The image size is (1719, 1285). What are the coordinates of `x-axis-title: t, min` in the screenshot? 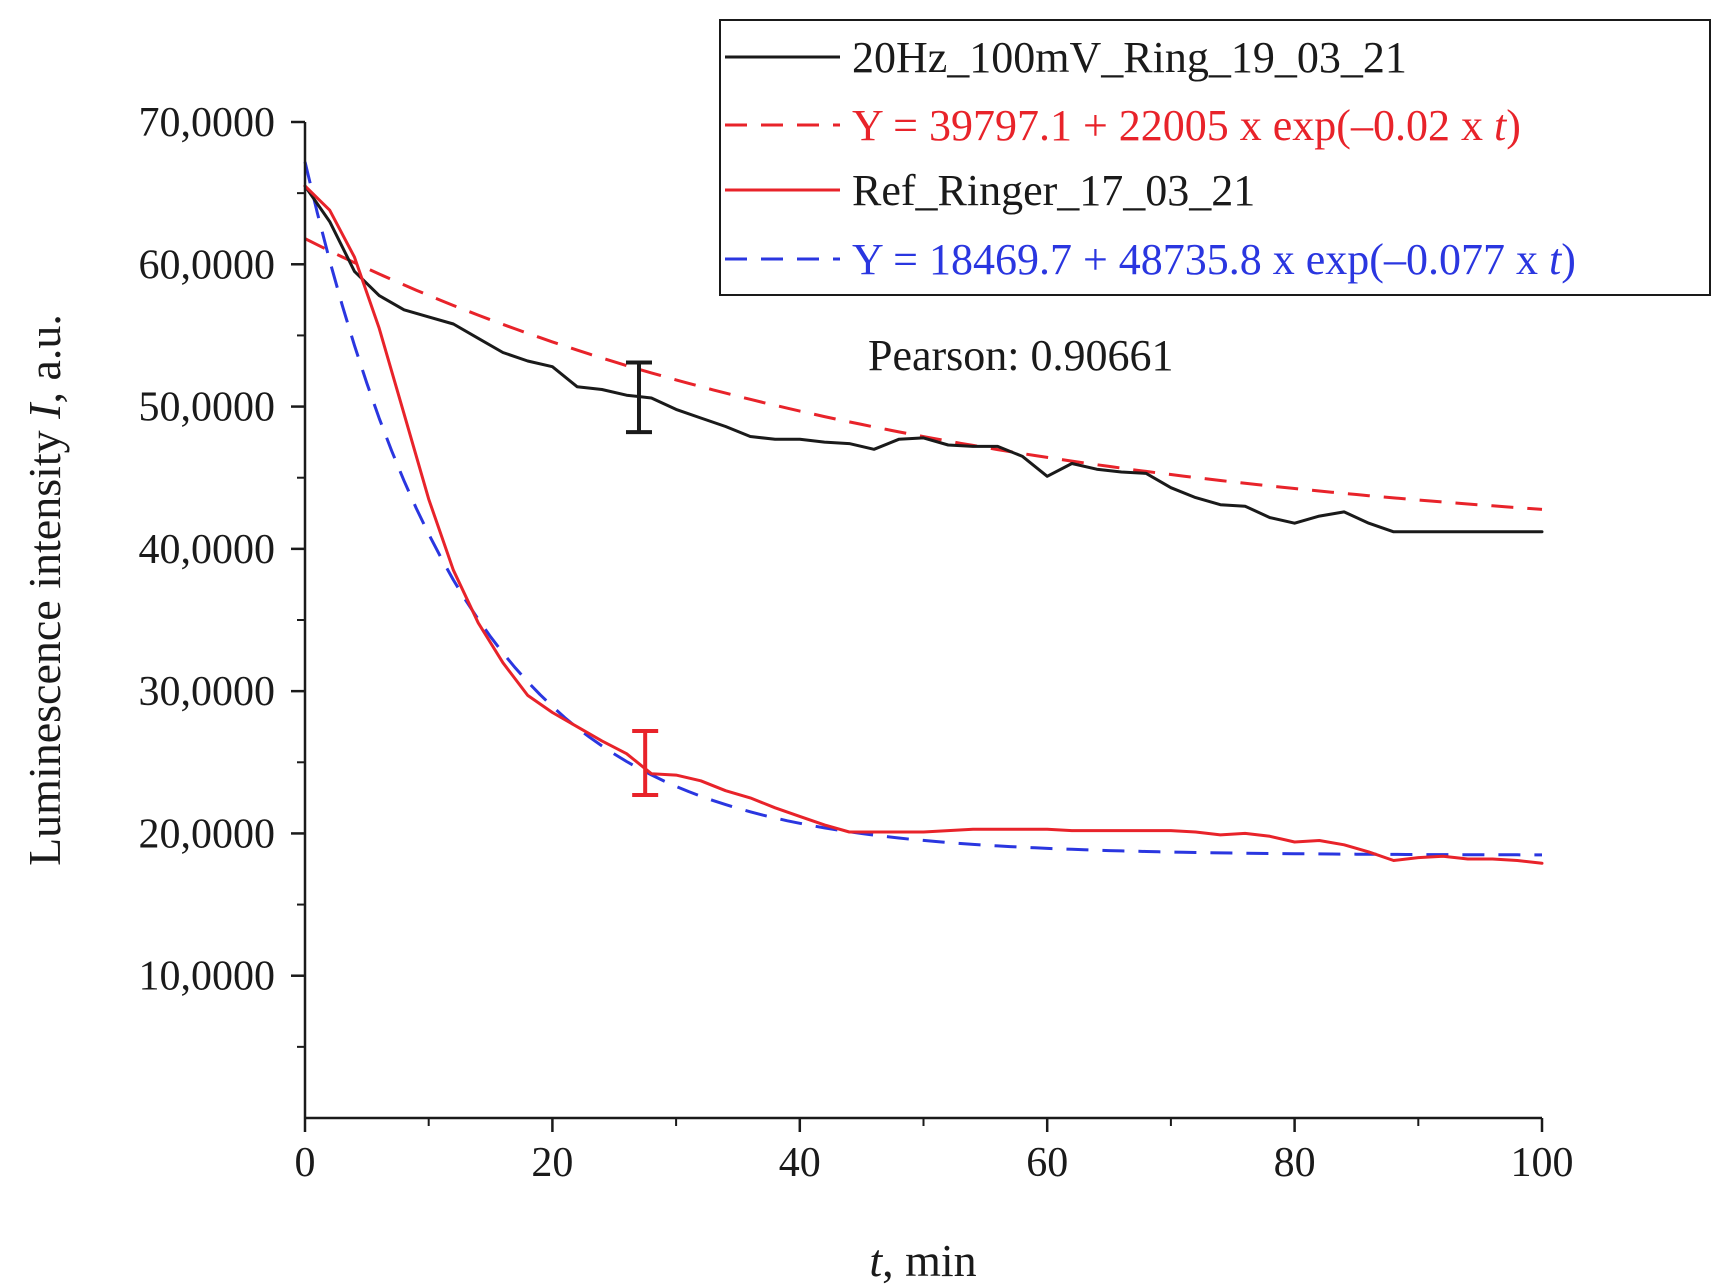 It's located at (922, 1260).